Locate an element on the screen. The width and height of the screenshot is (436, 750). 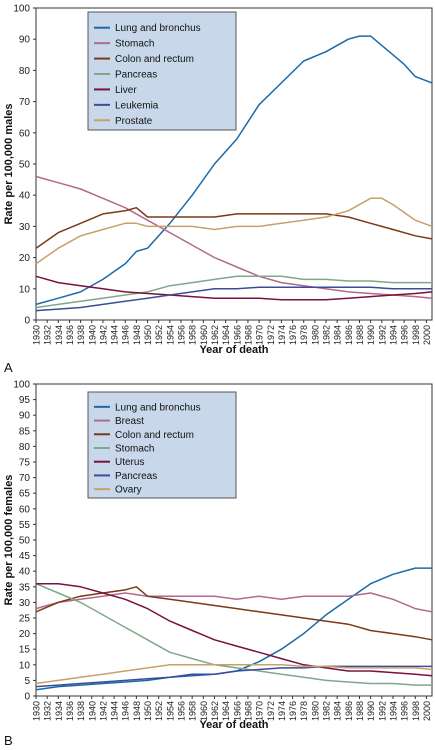
y-tick-label: 75 is located at coordinates (25, 463).